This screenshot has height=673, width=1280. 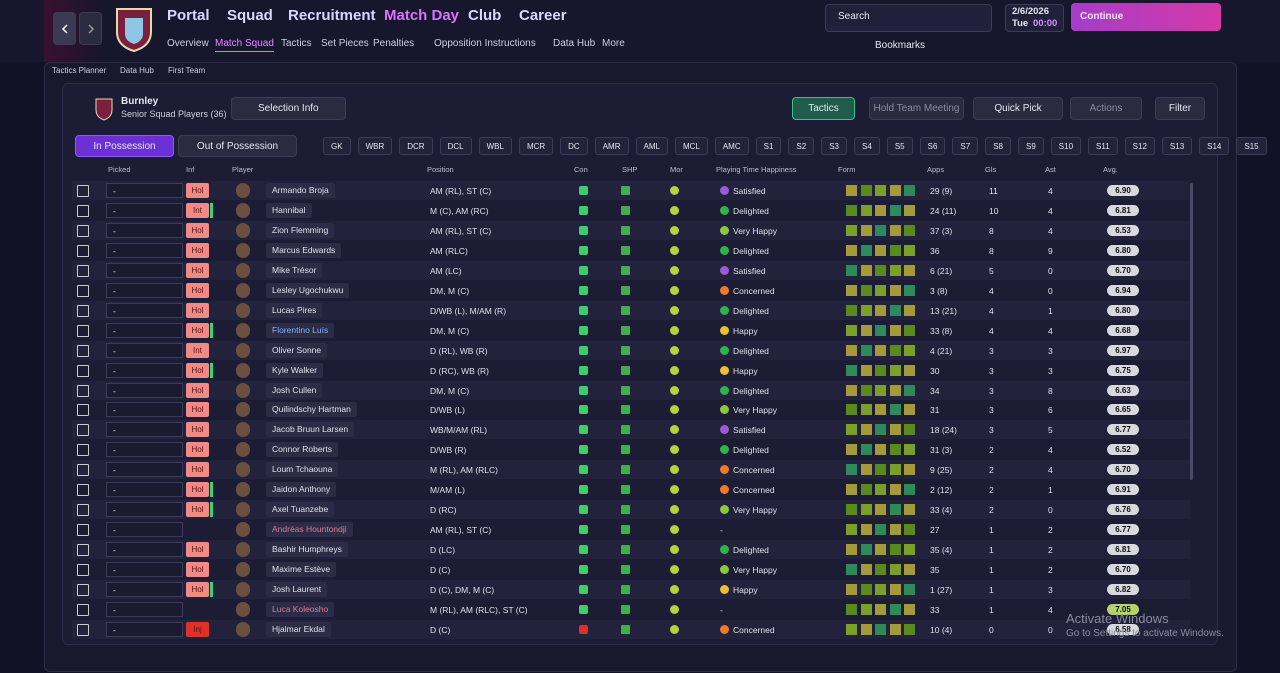 What do you see at coordinates (691, 146) in the screenshot?
I see `position-filter: MCL` at bounding box center [691, 146].